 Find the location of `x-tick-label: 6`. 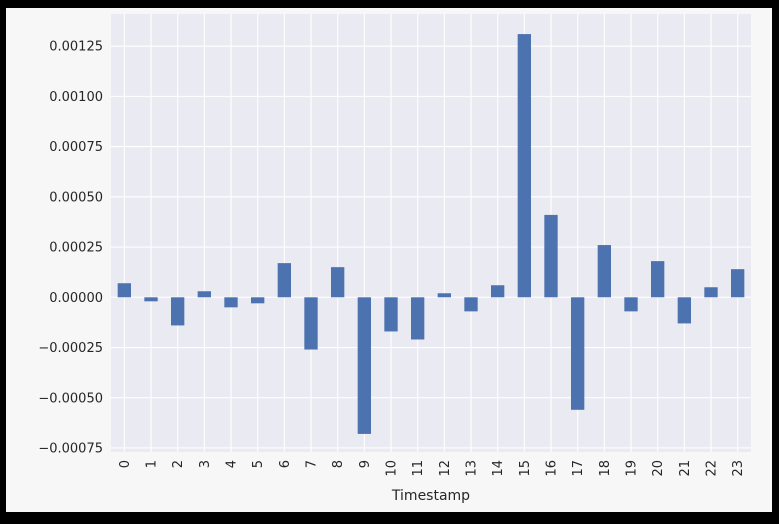

x-tick-label: 6 is located at coordinates (285, 464).